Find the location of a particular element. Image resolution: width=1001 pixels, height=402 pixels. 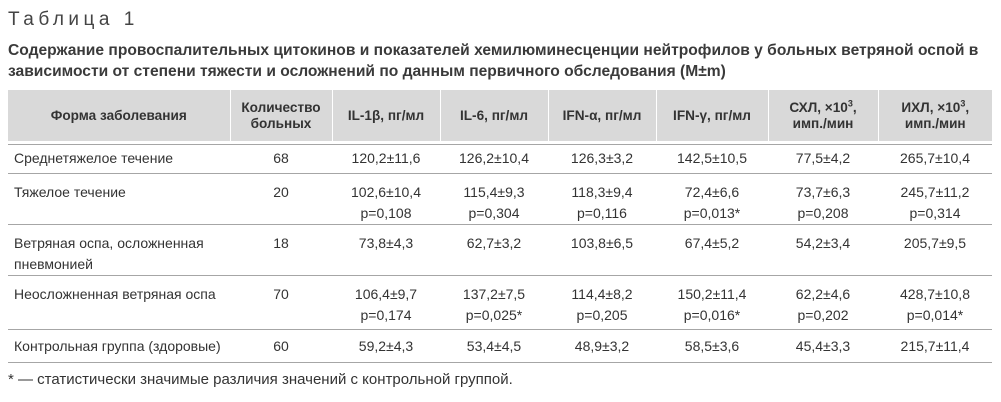

cell-p-value: p=0,205 is located at coordinates (602, 315).